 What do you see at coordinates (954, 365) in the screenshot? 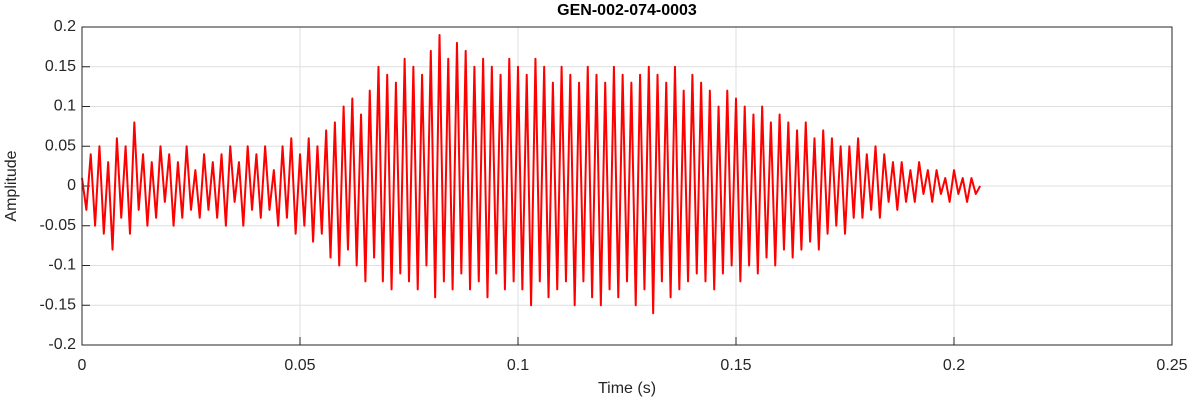
I see `x-tick-label: 0.2` at bounding box center [954, 365].